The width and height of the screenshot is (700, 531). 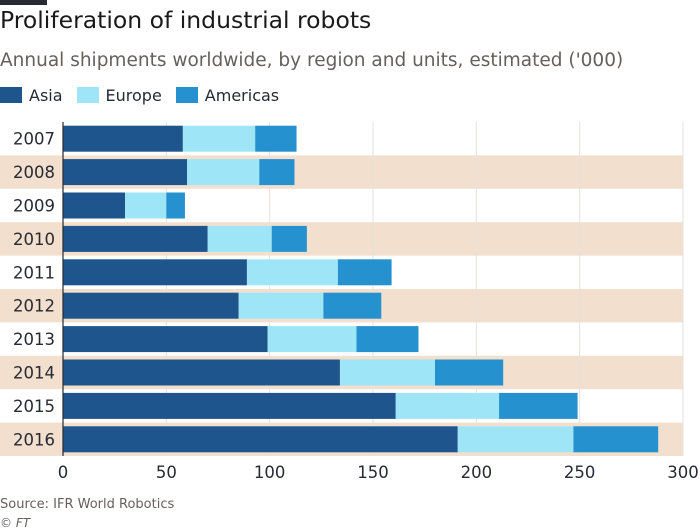 What do you see at coordinates (11, 95) in the screenshot?
I see `legend-swatch-asia` at bounding box center [11, 95].